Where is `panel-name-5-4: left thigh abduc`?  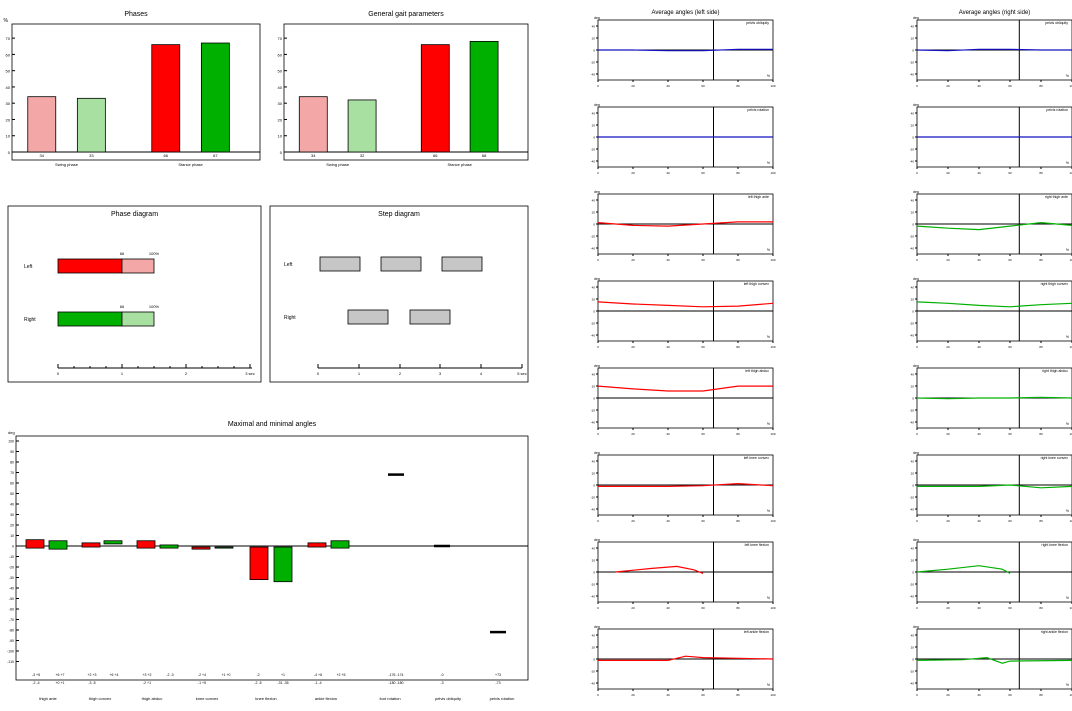 panel-name-5-4: left thigh abduc is located at coordinates (757, 371).